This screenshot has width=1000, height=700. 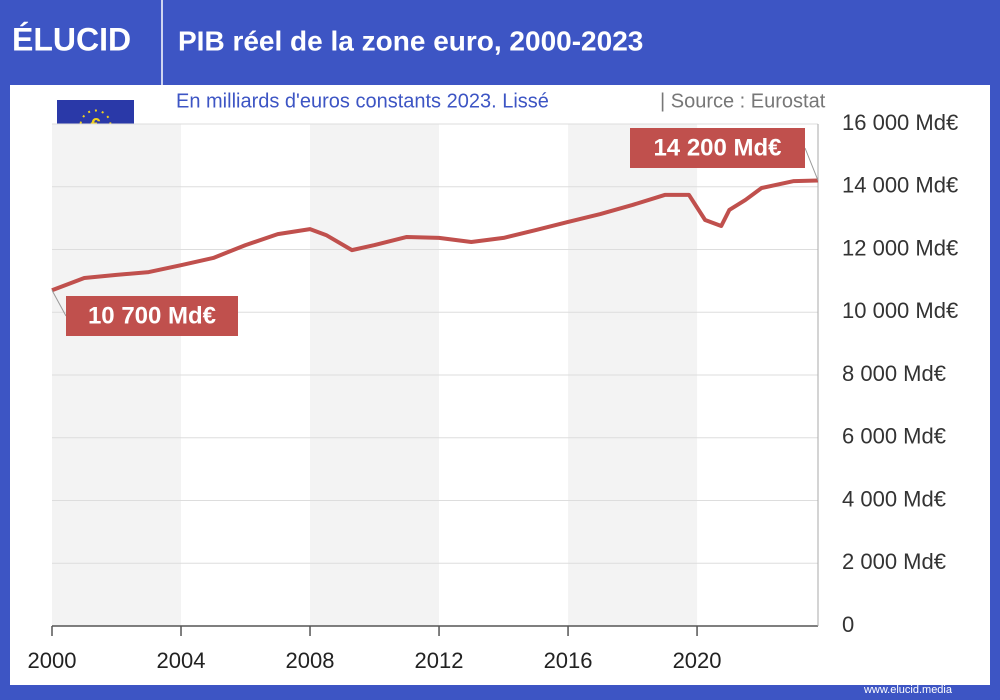 What do you see at coordinates (410, 40) in the screenshot?
I see `chart-title: PIB réel de la zone euro, 2000-2023` at bounding box center [410, 40].